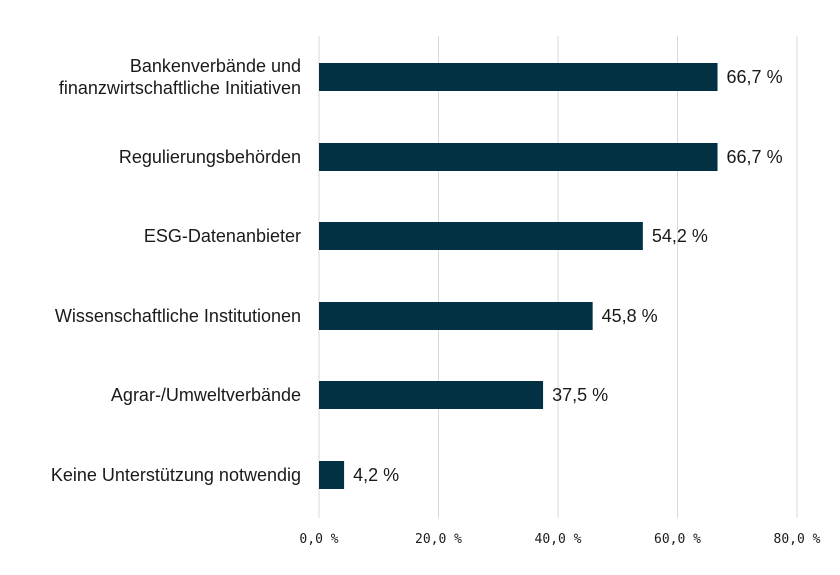  Describe the element at coordinates (178, 316) in the screenshot. I see `category-label: Wissenschaftliche Institutionen` at that location.